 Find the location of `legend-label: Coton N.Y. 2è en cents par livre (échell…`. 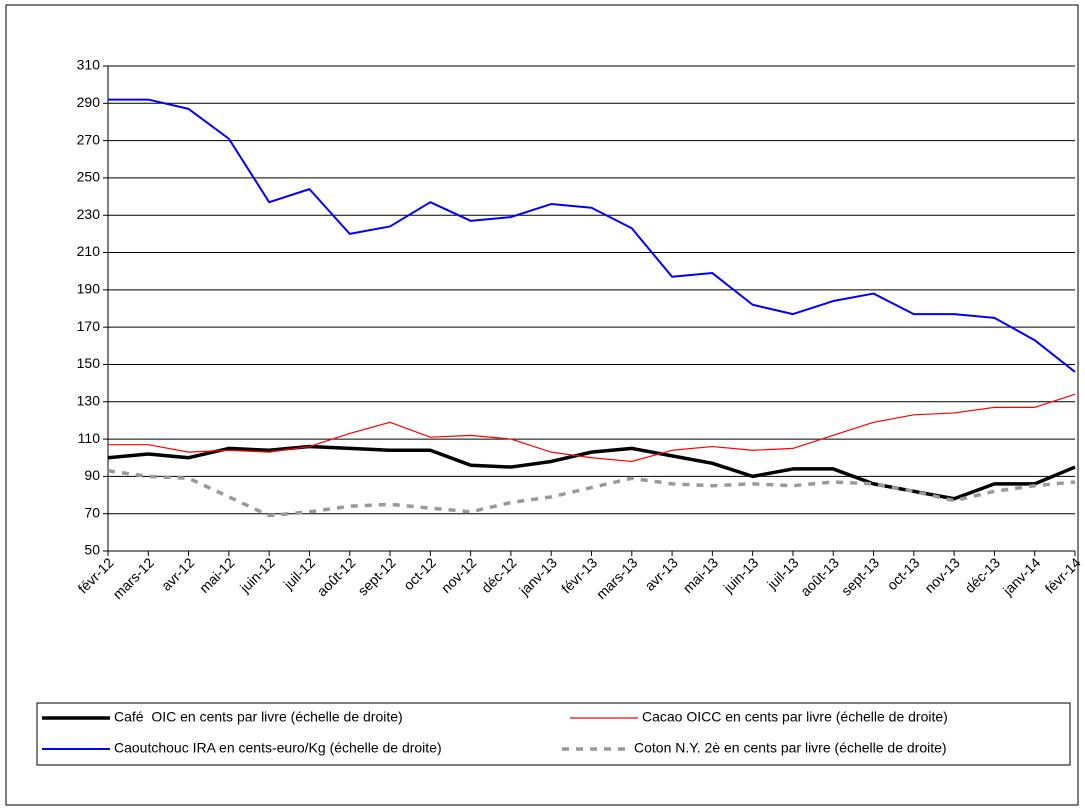

legend-label: Coton N.Y. 2è en cents par livre (échell… is located at coordinates (790, 748).